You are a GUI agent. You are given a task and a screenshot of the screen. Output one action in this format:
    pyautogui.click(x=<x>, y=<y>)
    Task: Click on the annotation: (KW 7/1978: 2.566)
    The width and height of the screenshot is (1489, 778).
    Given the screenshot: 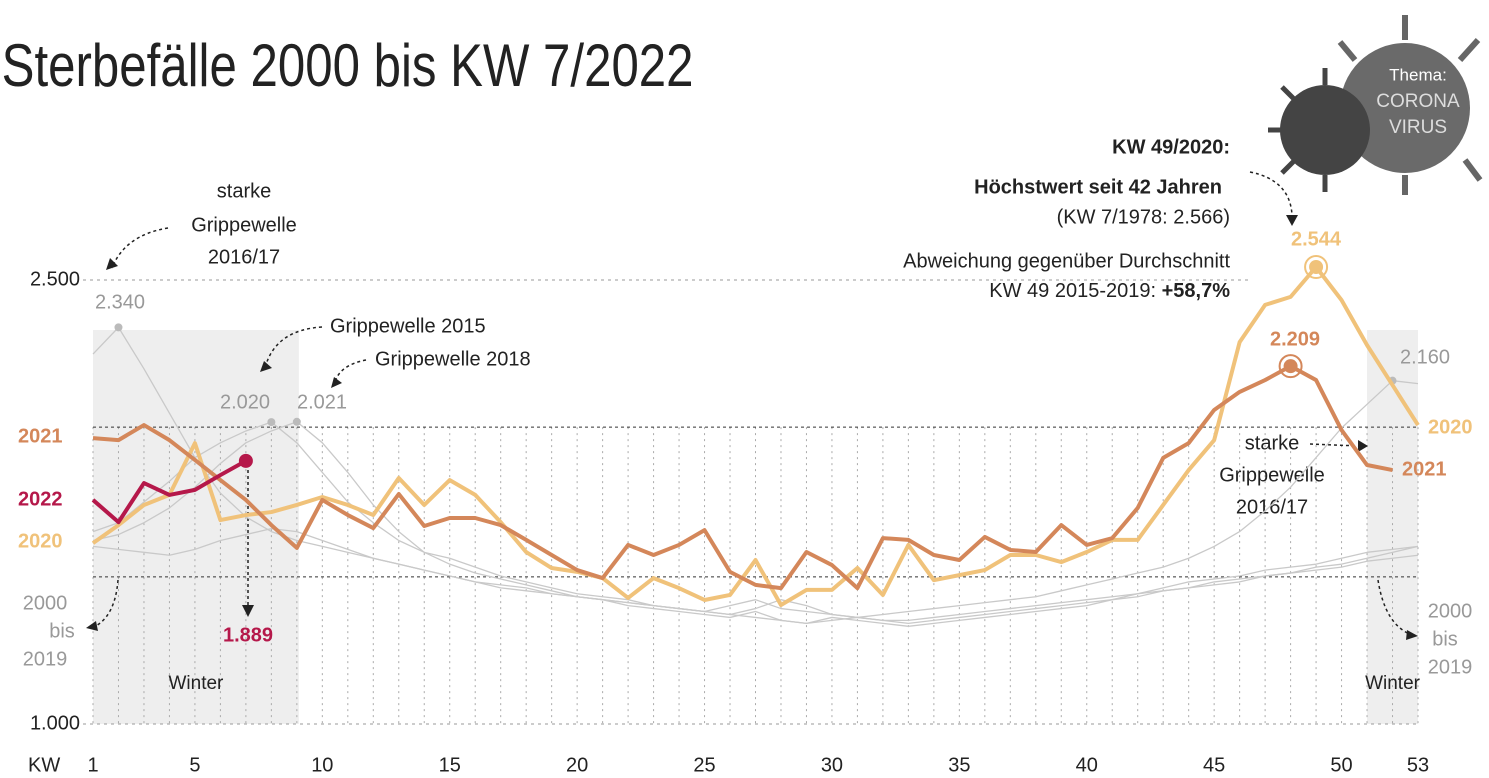 What is the action you would take?
    pyautogui.click(x=1143, y=217)
    